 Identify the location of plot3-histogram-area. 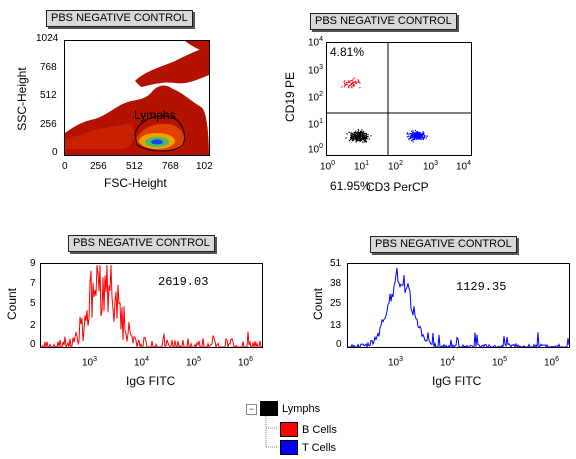
(151, 305).